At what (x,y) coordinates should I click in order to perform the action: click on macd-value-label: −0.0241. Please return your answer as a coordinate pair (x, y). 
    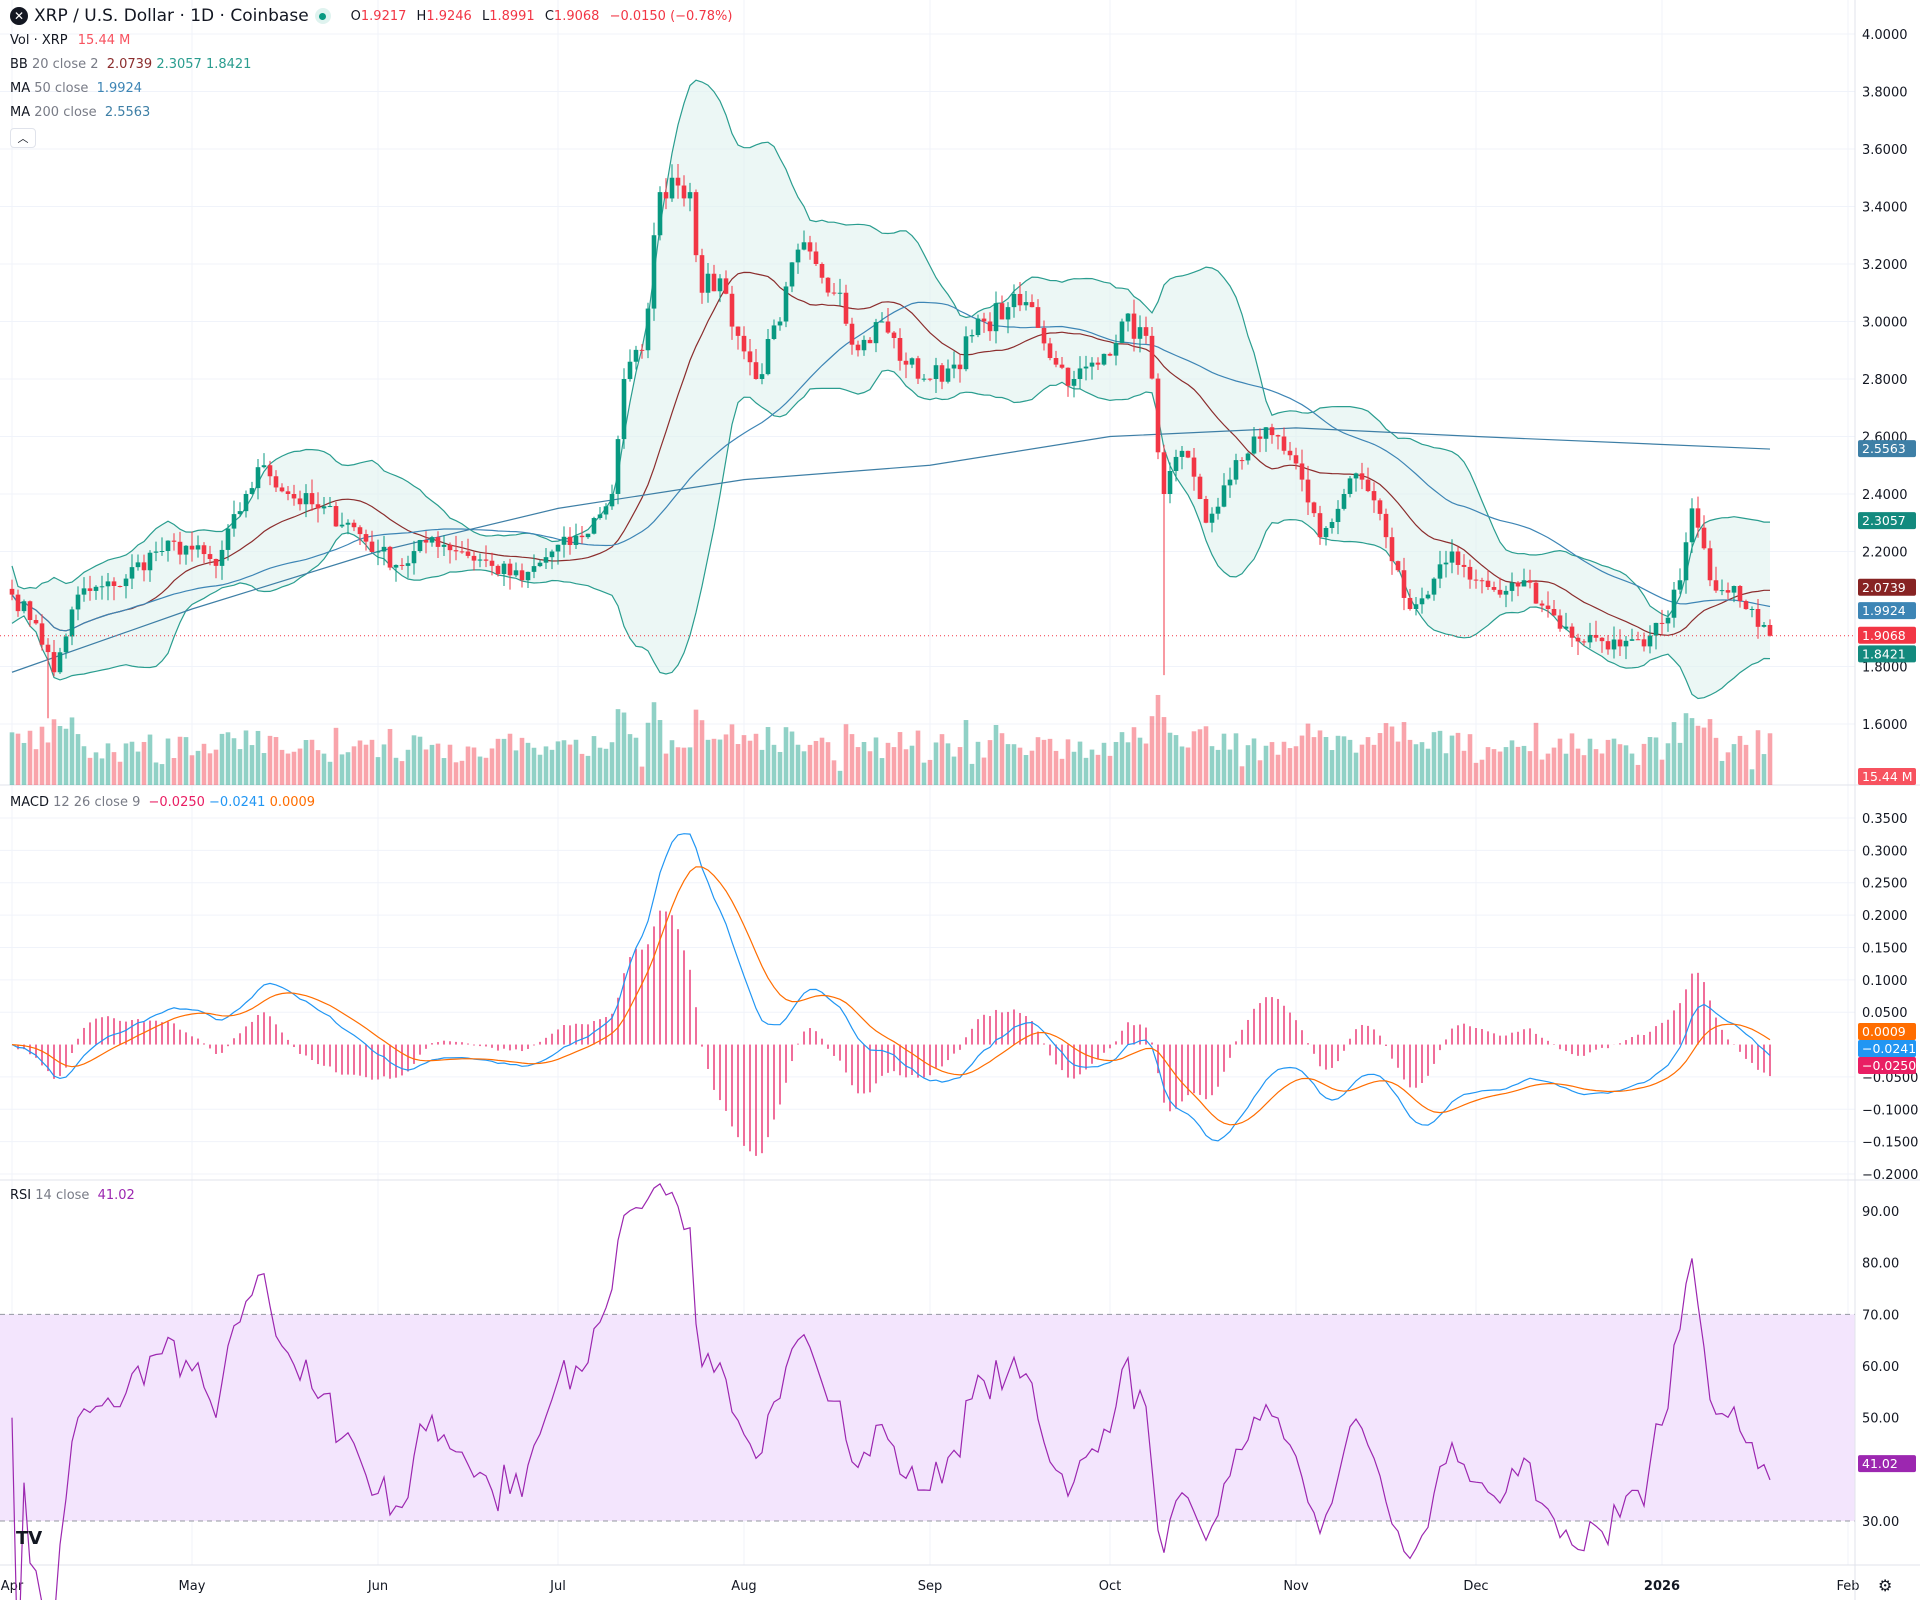
    Looking at the image, I should click on (1889, 1048).